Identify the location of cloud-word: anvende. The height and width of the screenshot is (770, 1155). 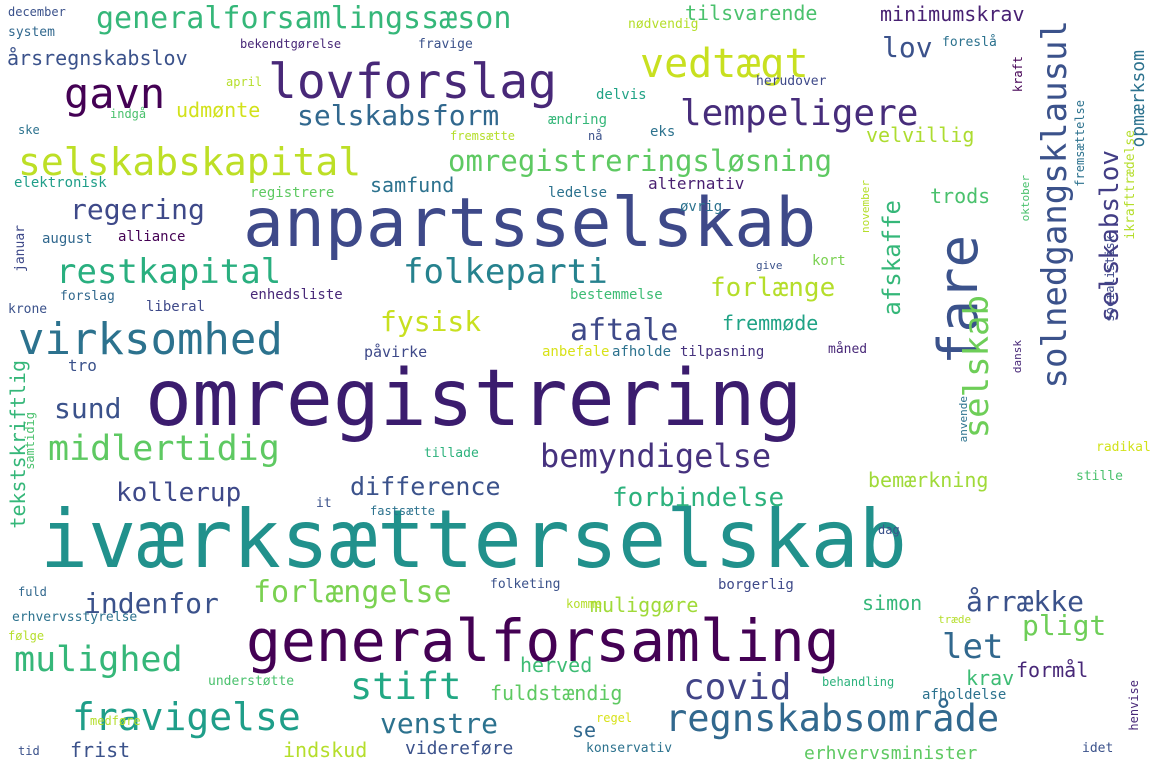
(963, 419).